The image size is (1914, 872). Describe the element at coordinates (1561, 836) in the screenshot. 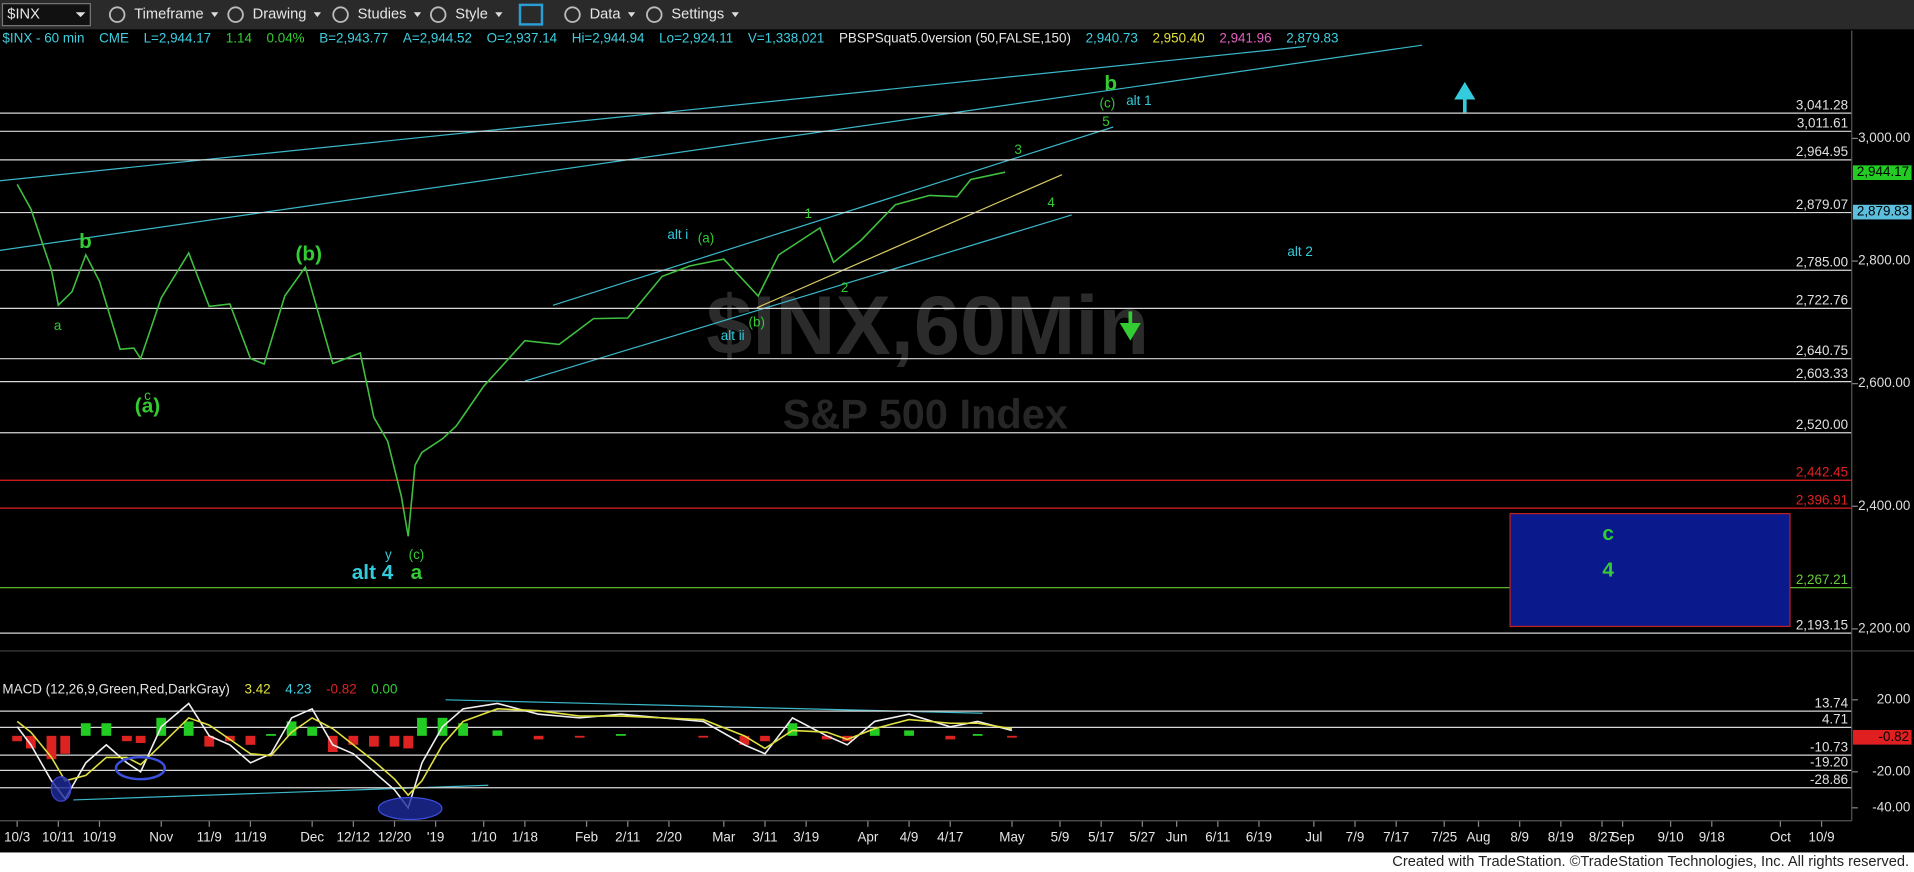

I see `x-tick-label: 8/19` at that location.